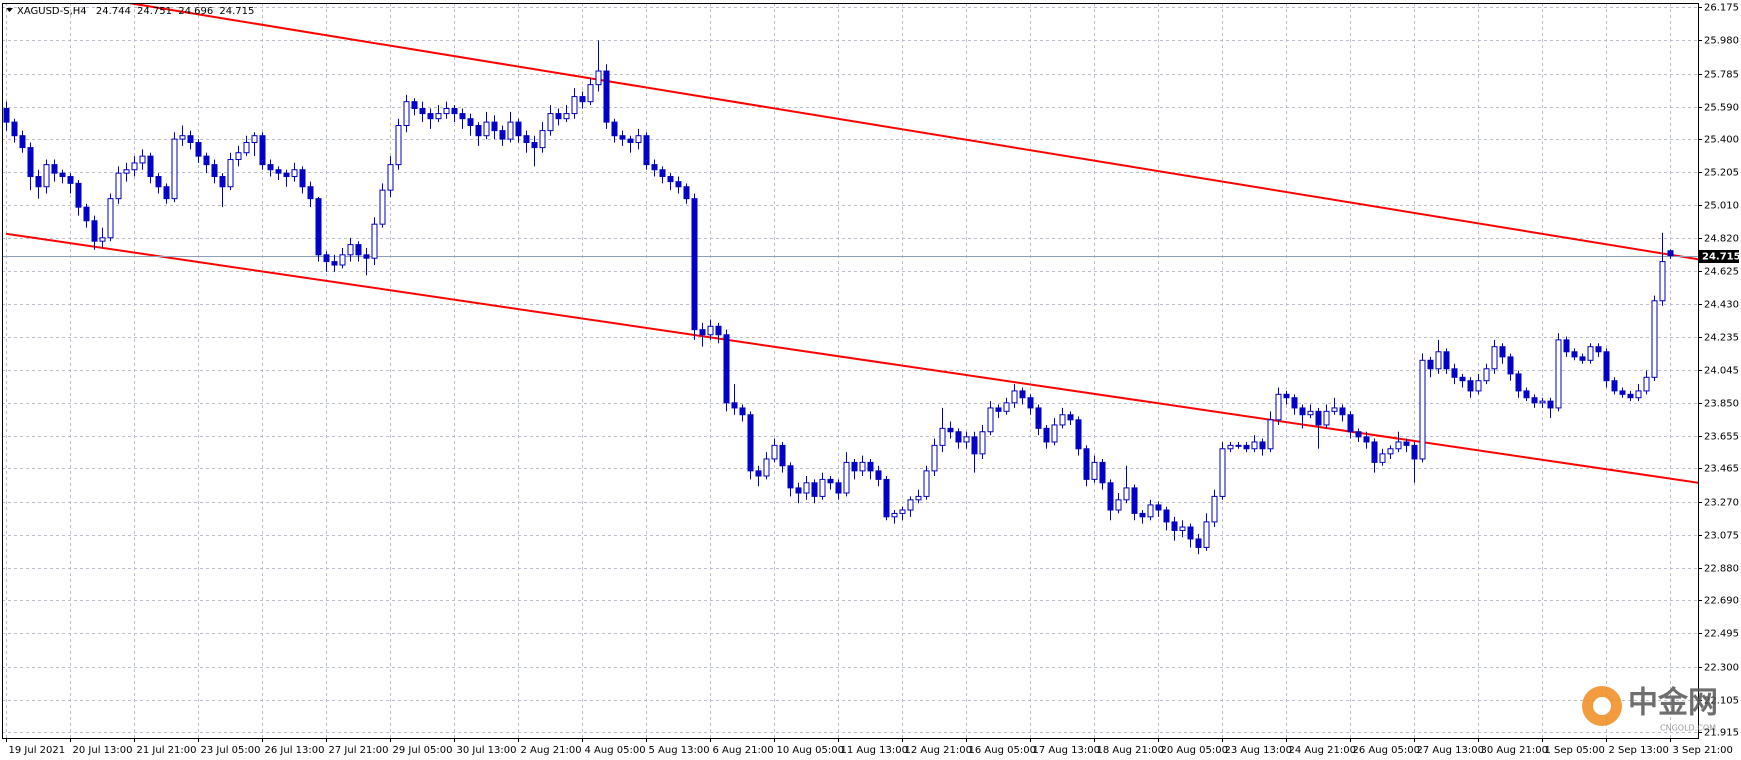  I want to click on y-tick-label: 25.010, so click(1721, 206).